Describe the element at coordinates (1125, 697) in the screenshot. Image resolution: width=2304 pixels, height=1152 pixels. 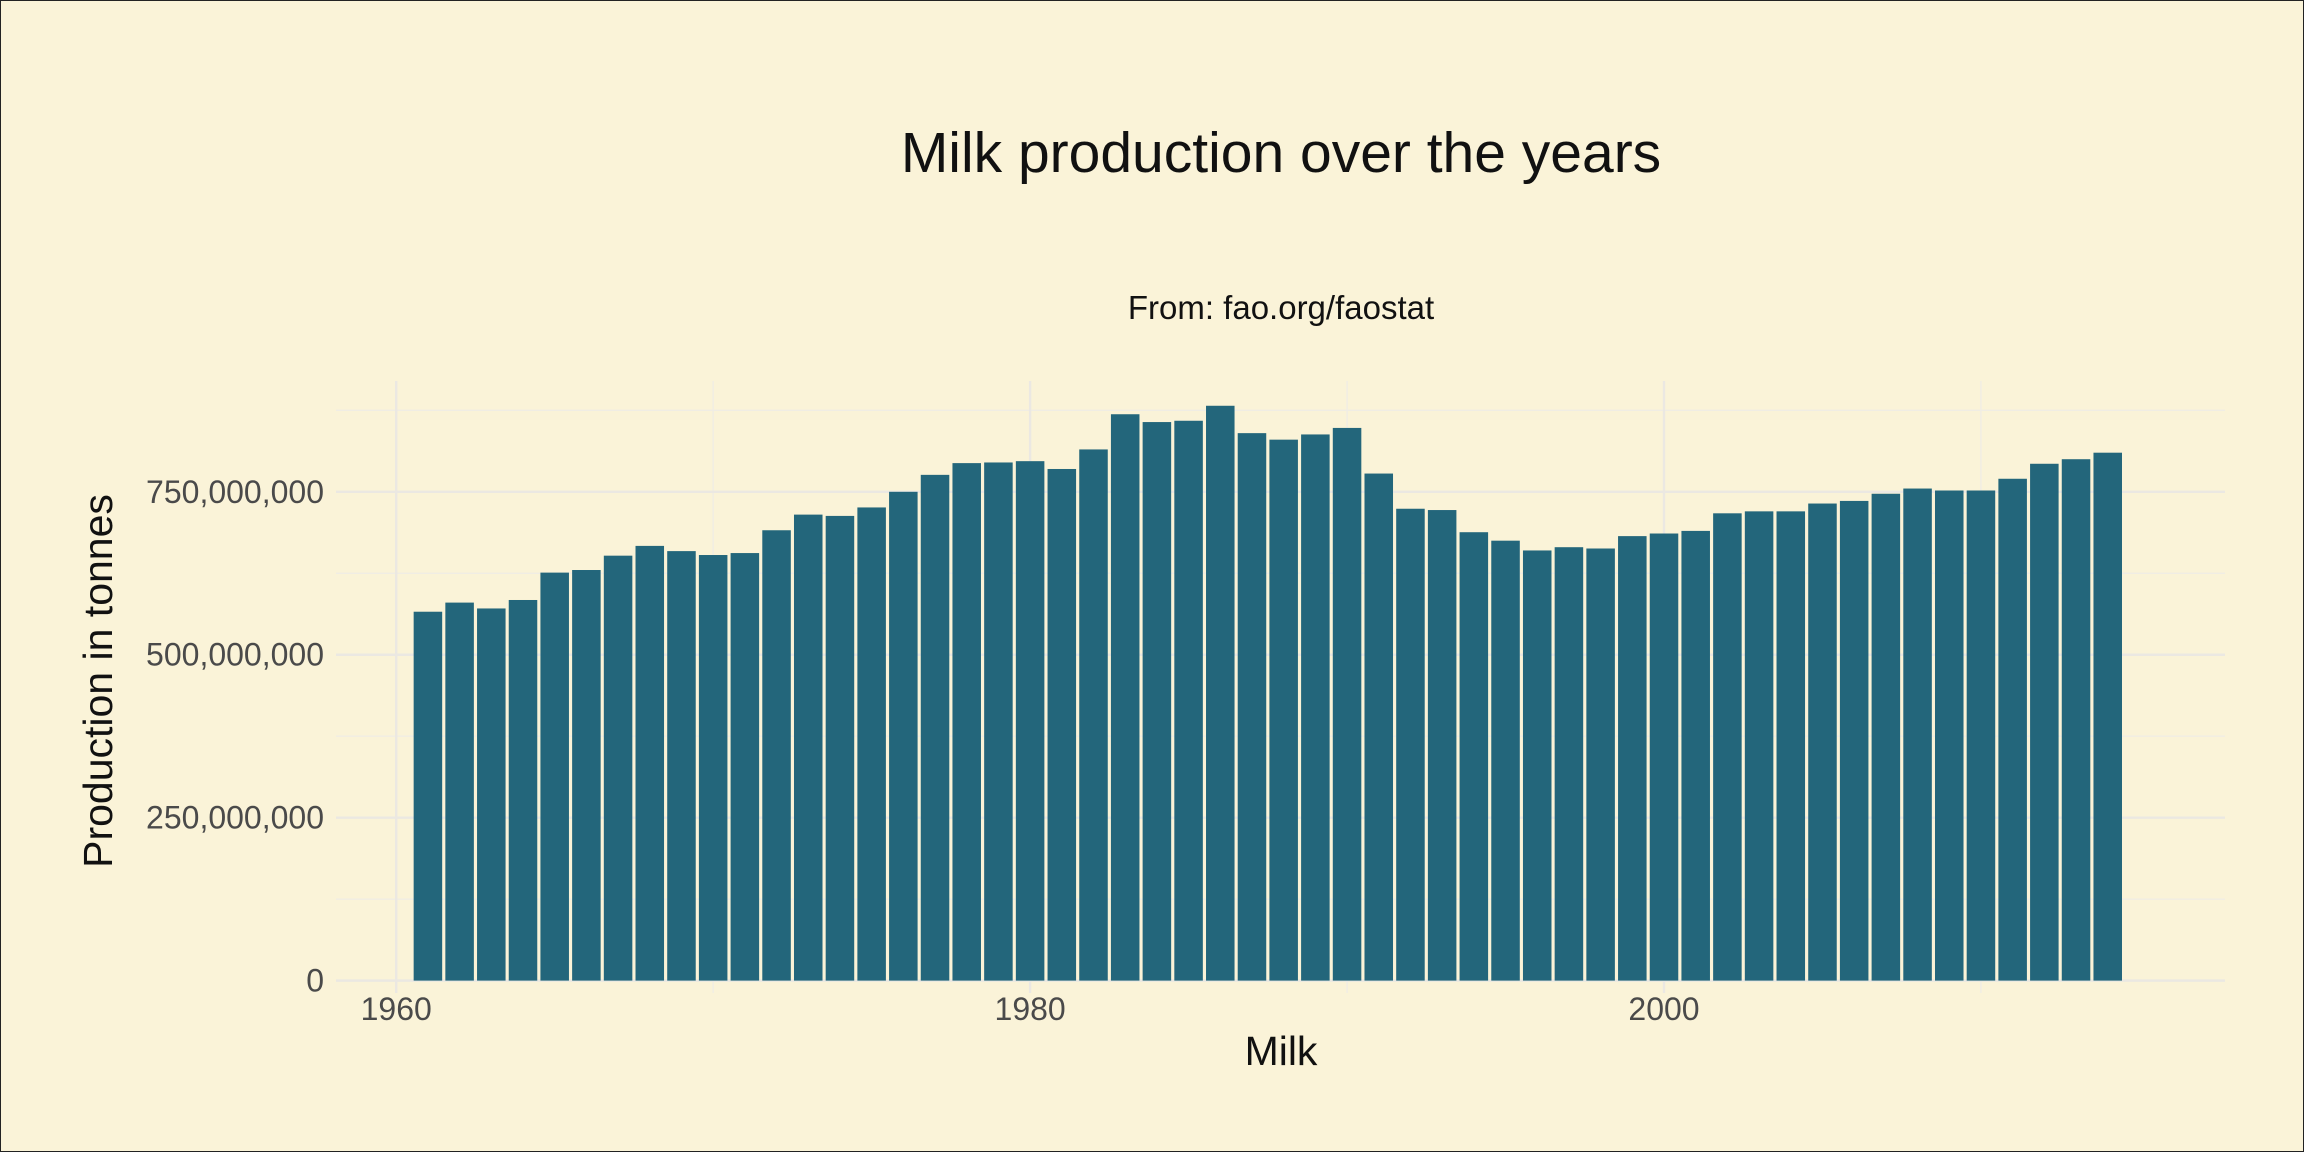
I see `bar-1983` at that location.